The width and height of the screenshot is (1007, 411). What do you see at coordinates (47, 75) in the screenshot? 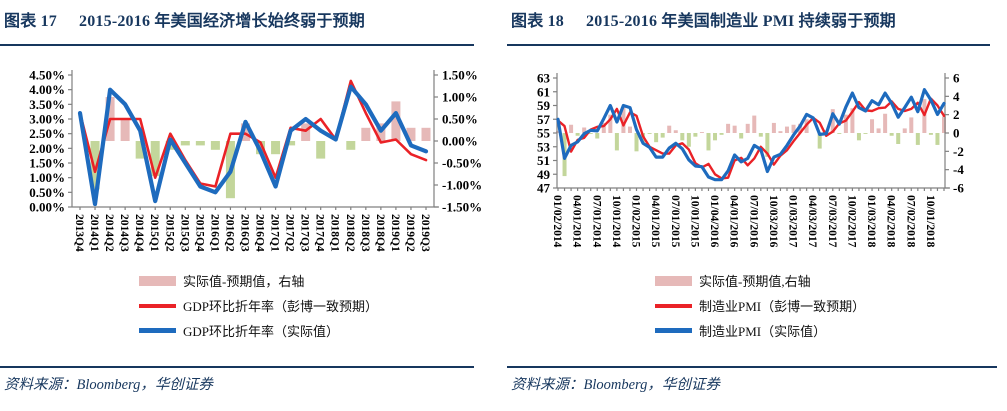
I see `left-axis-tick-label: 4.50%` at bounding box center [47, 75].